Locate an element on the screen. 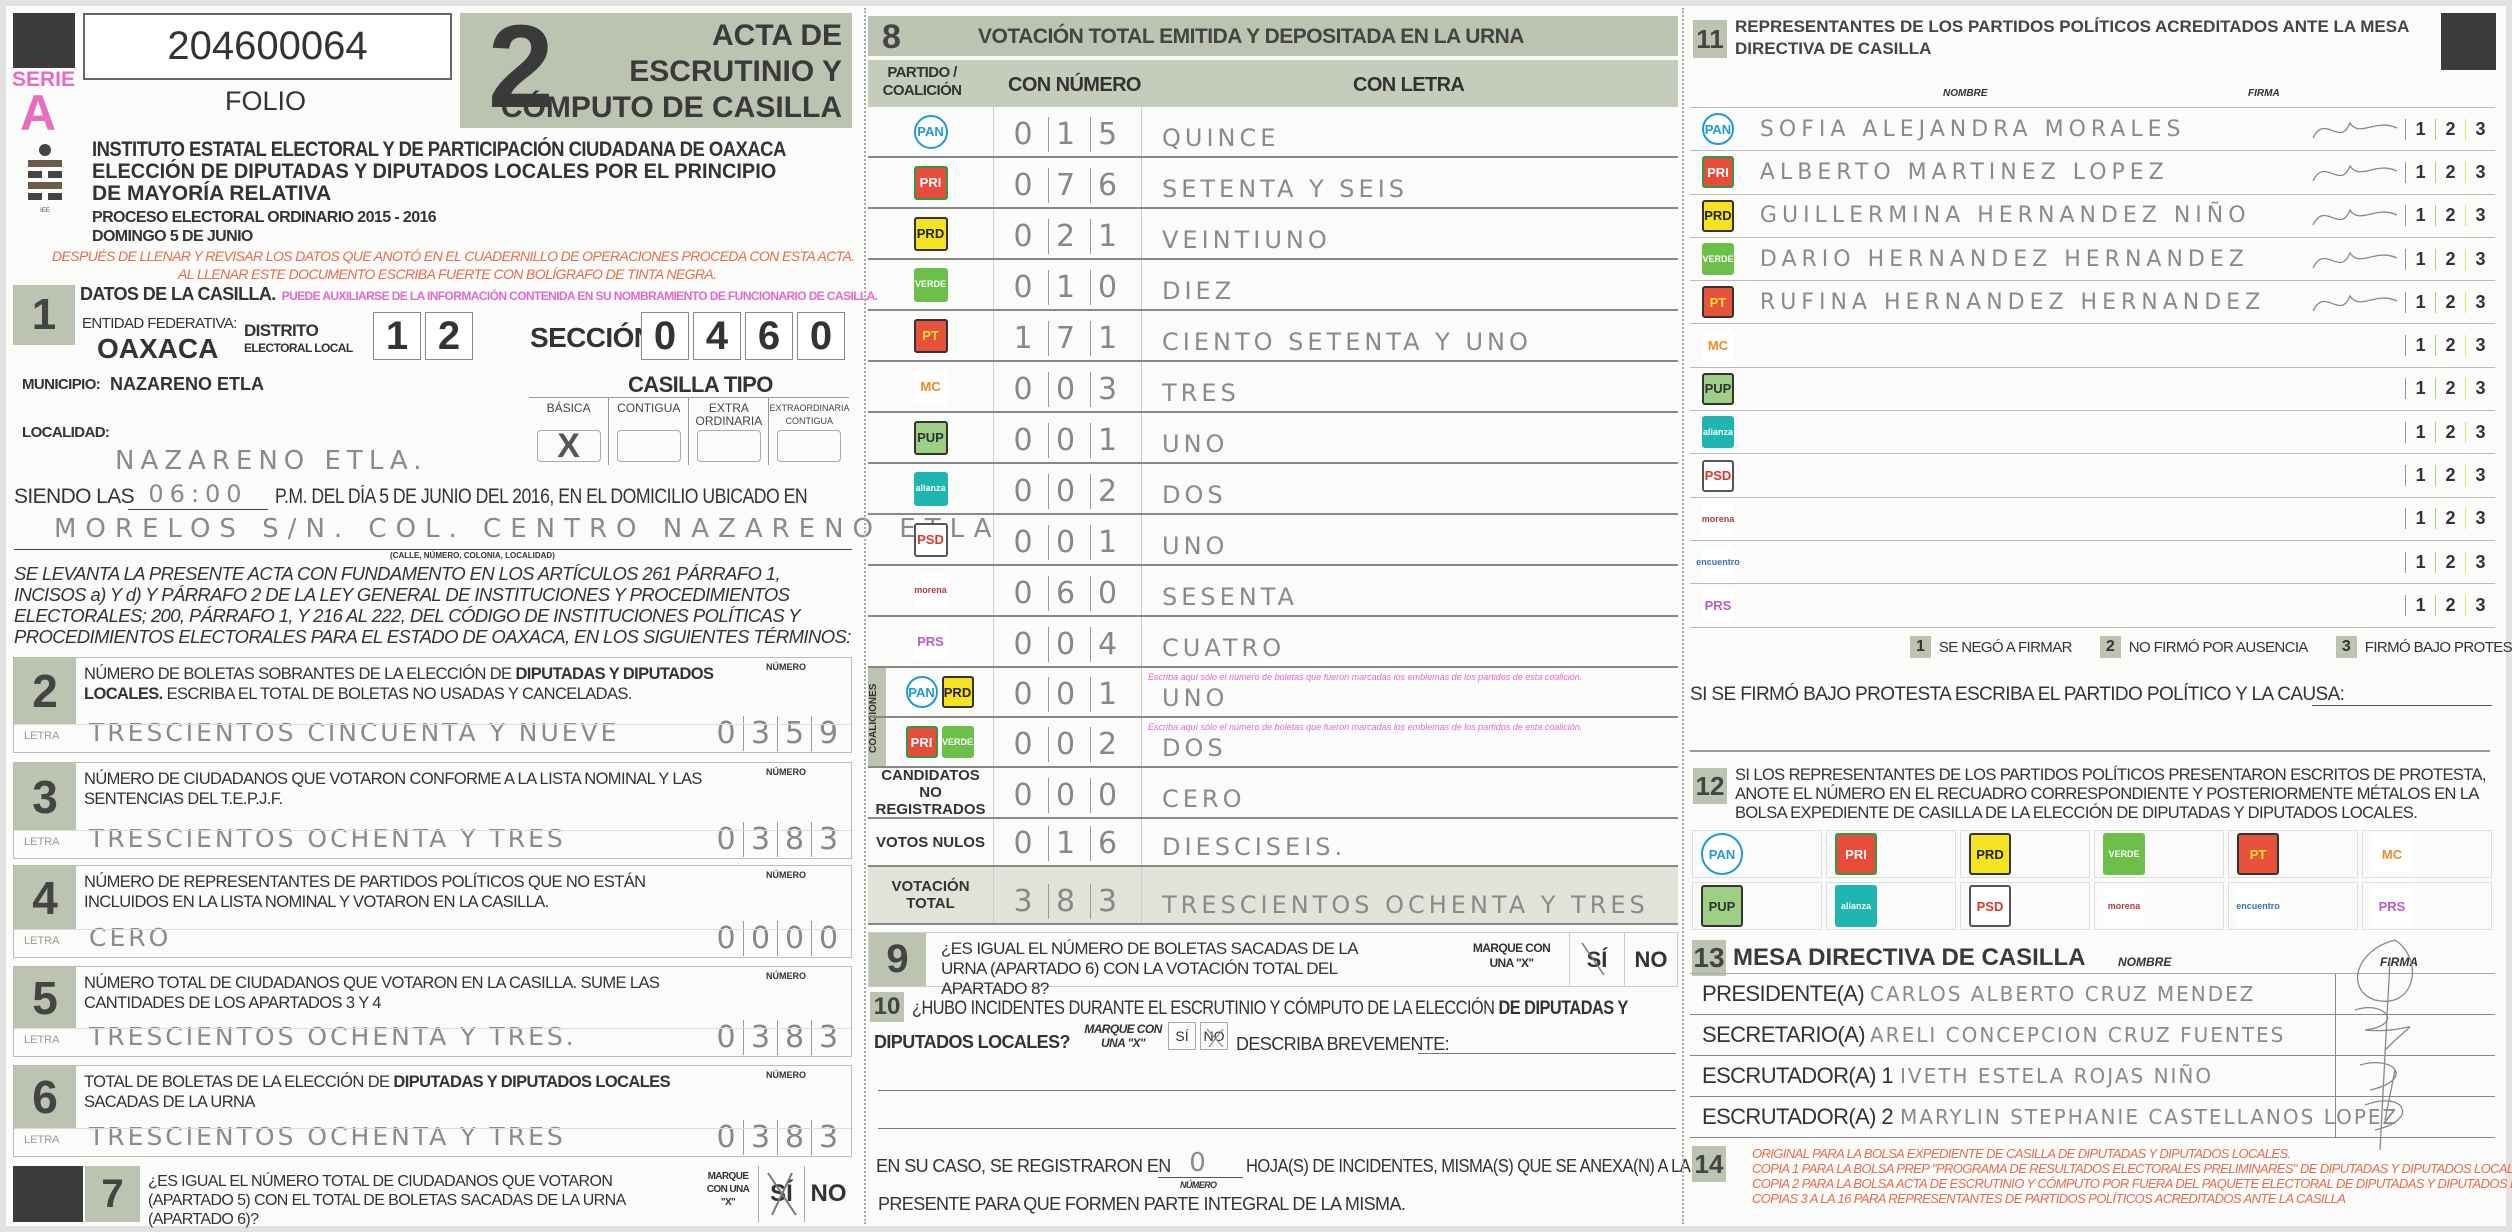 This screenshot has width=2512, height=1232. casilla-tipo-option: EXTRA ORDINARIA is located at coordinates (728, 431).